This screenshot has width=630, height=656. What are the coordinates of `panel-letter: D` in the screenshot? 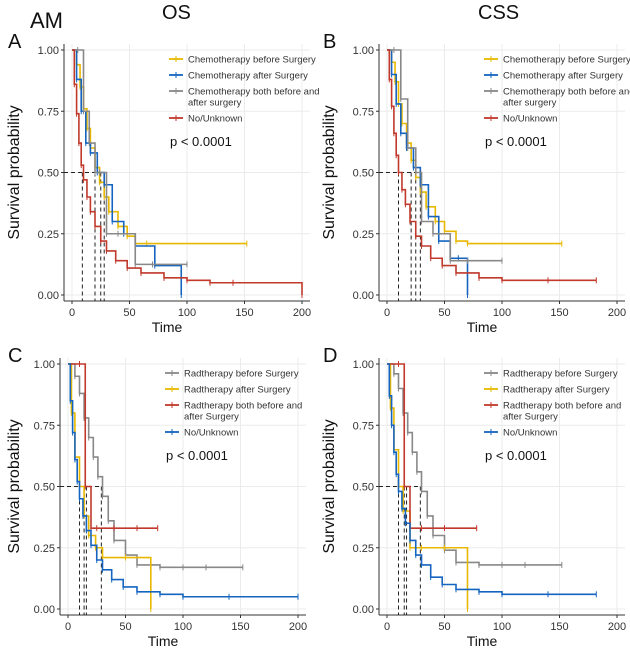 It's located at (330, 356).